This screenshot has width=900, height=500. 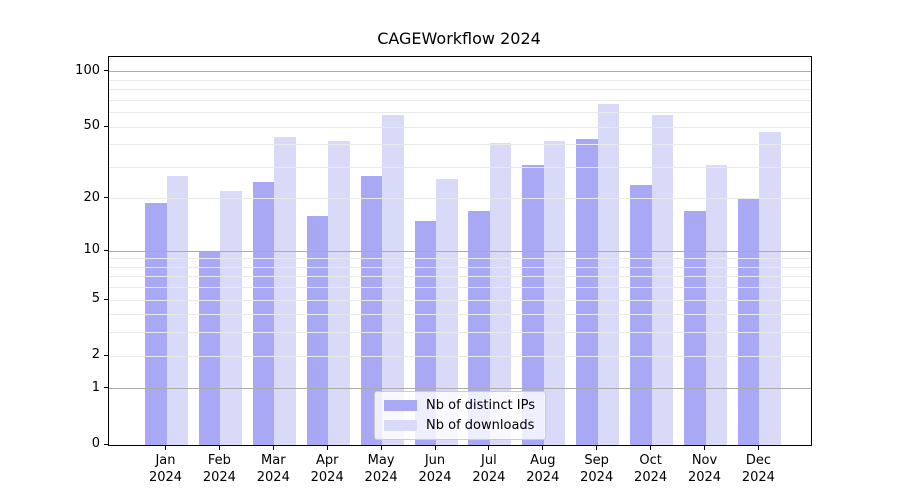 What do you see at coordinates (165, 469) in the screenshot?
I see `x-tick-label-jan: Jan 2024` at bounding box center [165, 469].